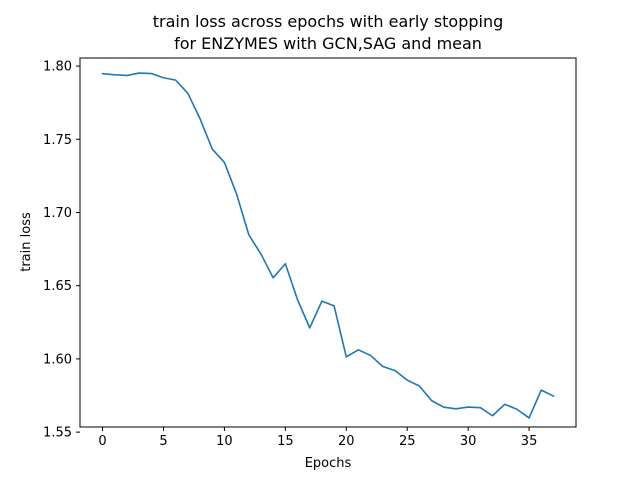 The width and height of the screenshot is (640, 480). Describe the element at coordinates (346, 441) in the screenshot. I see `x-tick-label: 20` at that location.